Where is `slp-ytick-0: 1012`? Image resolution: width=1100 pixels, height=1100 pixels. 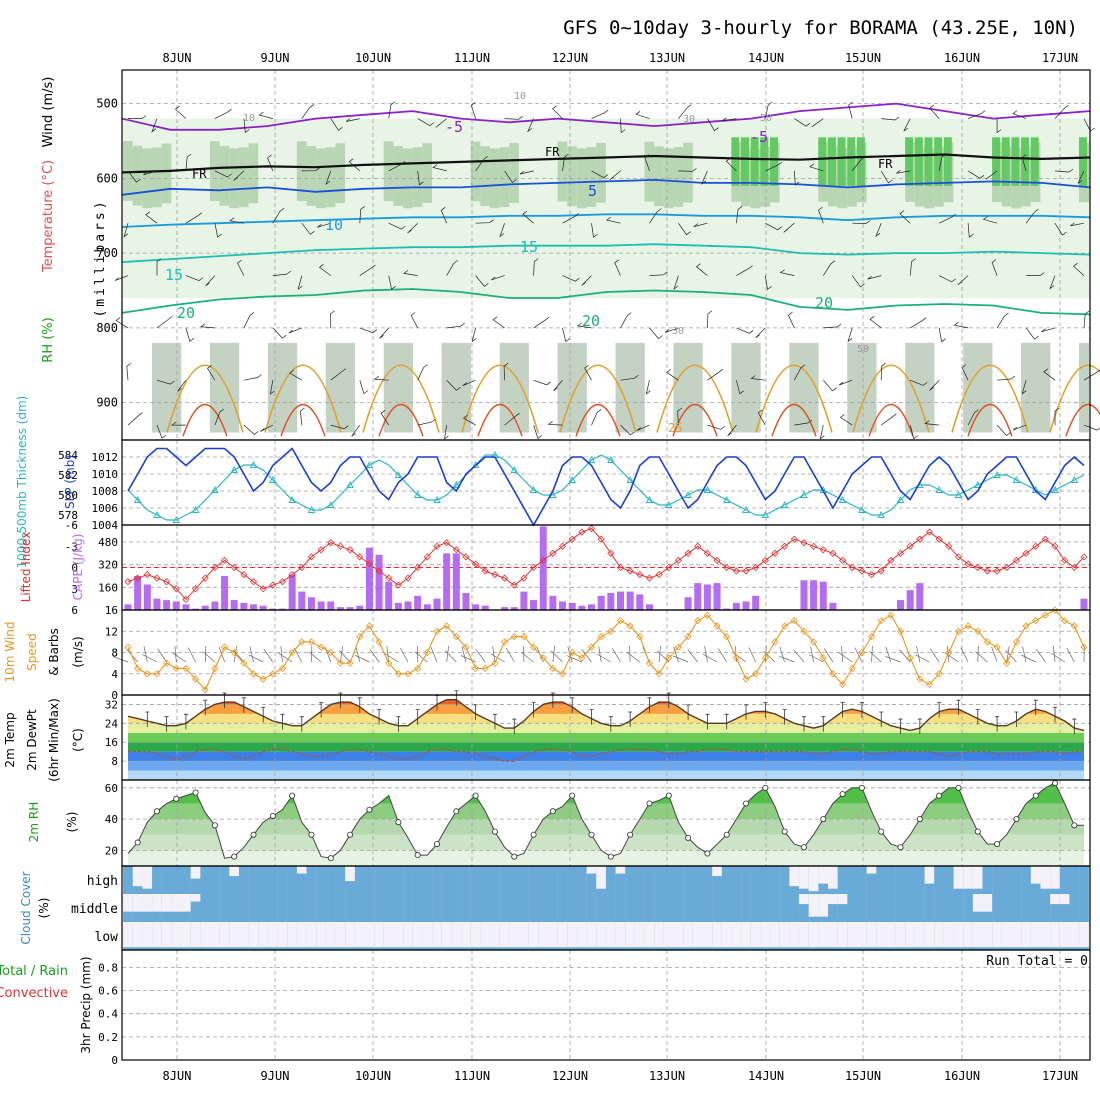
slp-ytick-0: 1012 is located at coordinates (105, 457).